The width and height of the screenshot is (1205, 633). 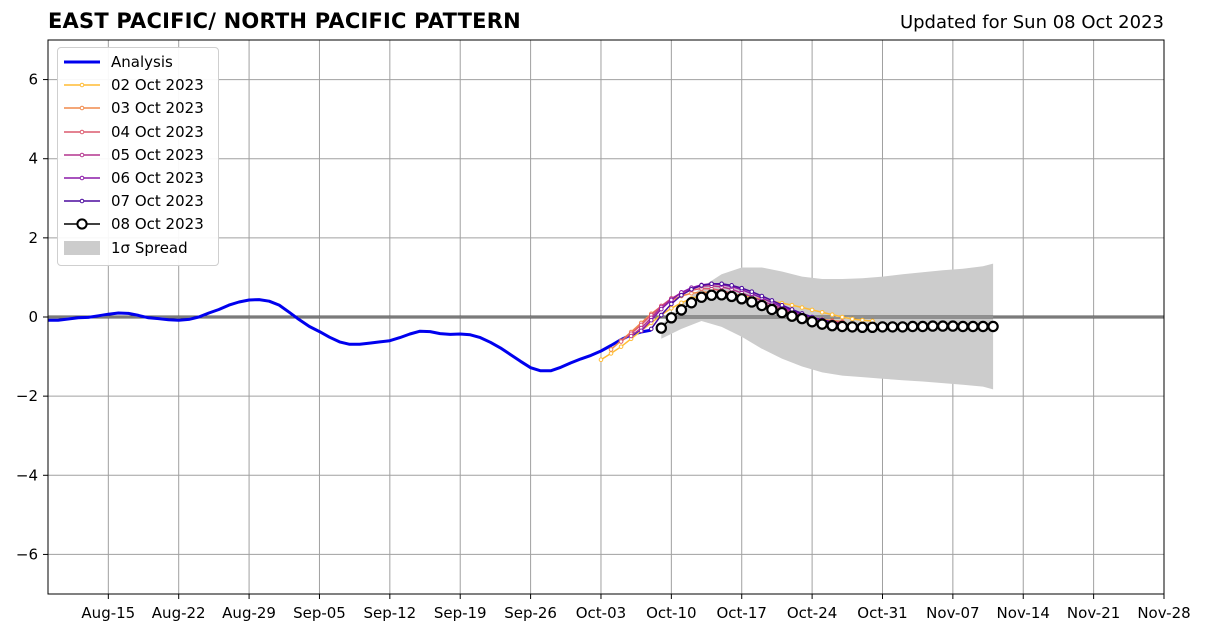 I want to click on updated-date: Updated for Sun 08 Oct 2023, so click(x=1031, y=22).